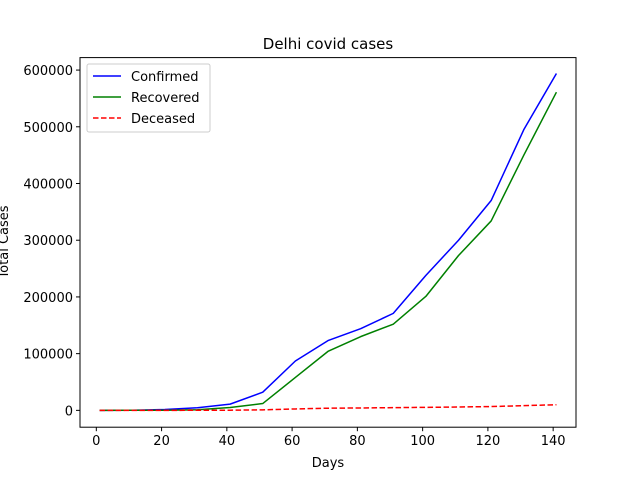 This screenshot has height=480, width=640. I want to click on x-tick-label: 40, so click(227, 441).